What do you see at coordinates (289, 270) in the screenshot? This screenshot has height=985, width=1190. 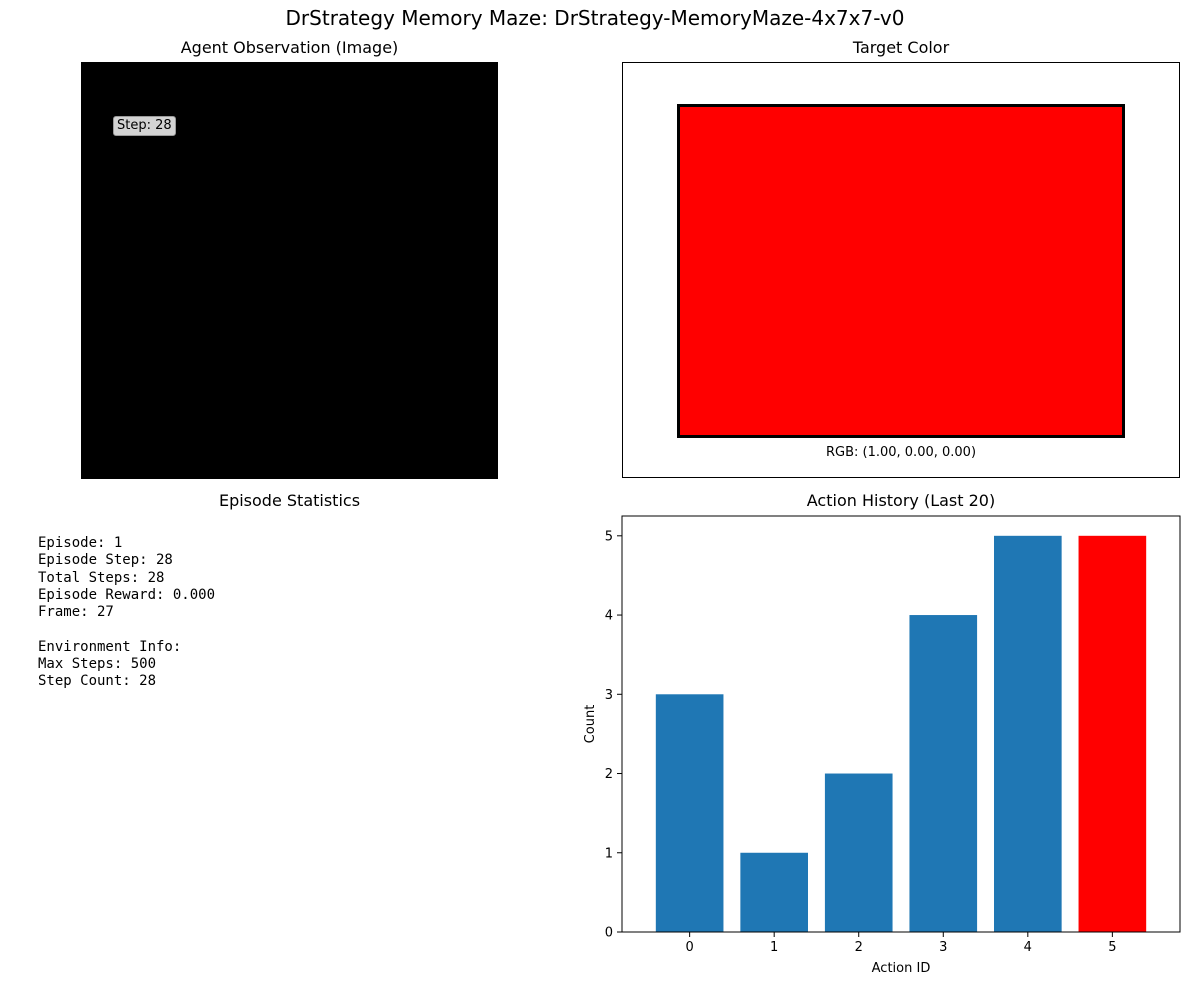 I see `agent-observation-image: Step: 28` at bounding box center [289, 270].